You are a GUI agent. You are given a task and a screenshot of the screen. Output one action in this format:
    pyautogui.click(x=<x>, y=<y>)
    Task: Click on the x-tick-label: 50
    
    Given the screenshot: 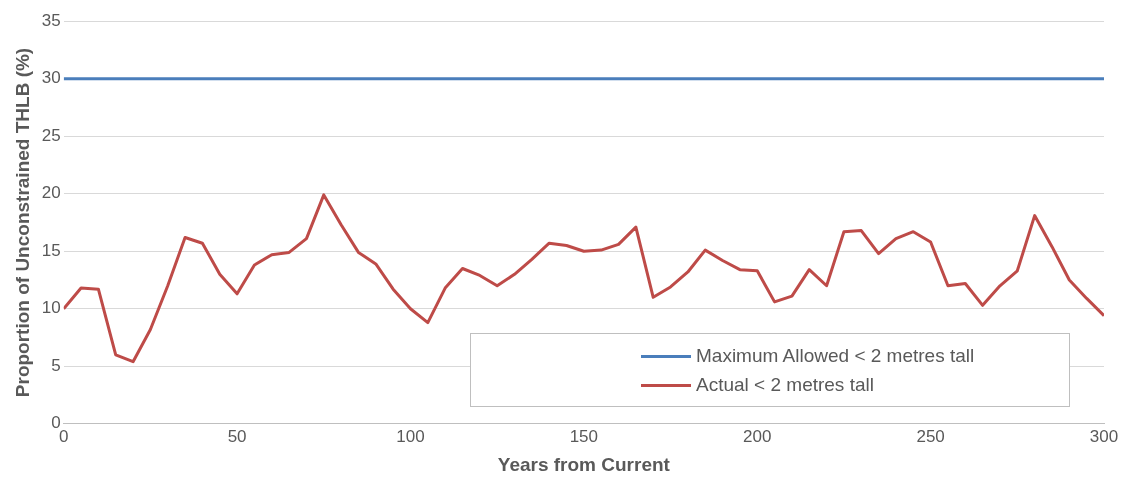 What is the action you would take?
    pyautogui.click(x=237, y=436)
    